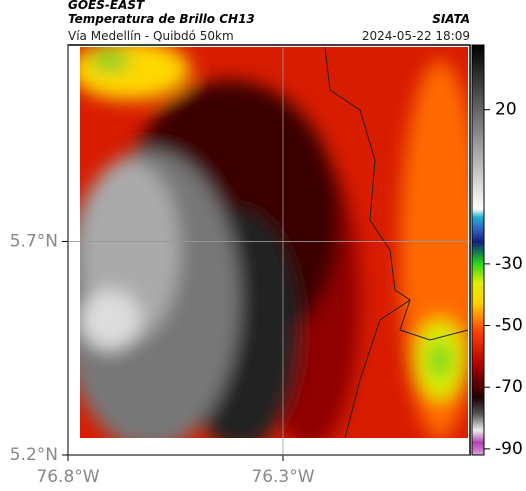 Image resolution: width=526 pixels, height=491 pixels. I want to click on y-tick-label: 5.2°N, so click(34, 455).